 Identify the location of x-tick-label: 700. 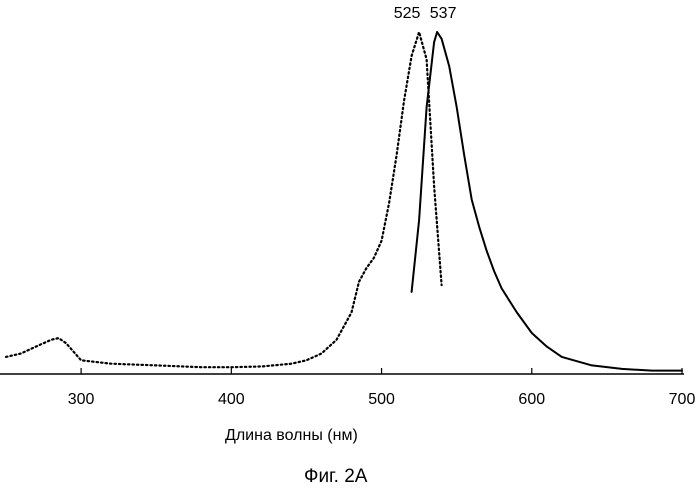
(682, 399).